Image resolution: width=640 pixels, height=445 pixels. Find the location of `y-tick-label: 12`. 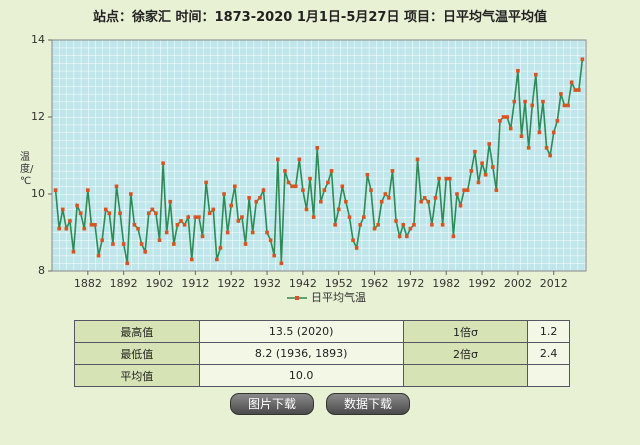

y-tick-label: 12 is located at coordinates (38, 116).